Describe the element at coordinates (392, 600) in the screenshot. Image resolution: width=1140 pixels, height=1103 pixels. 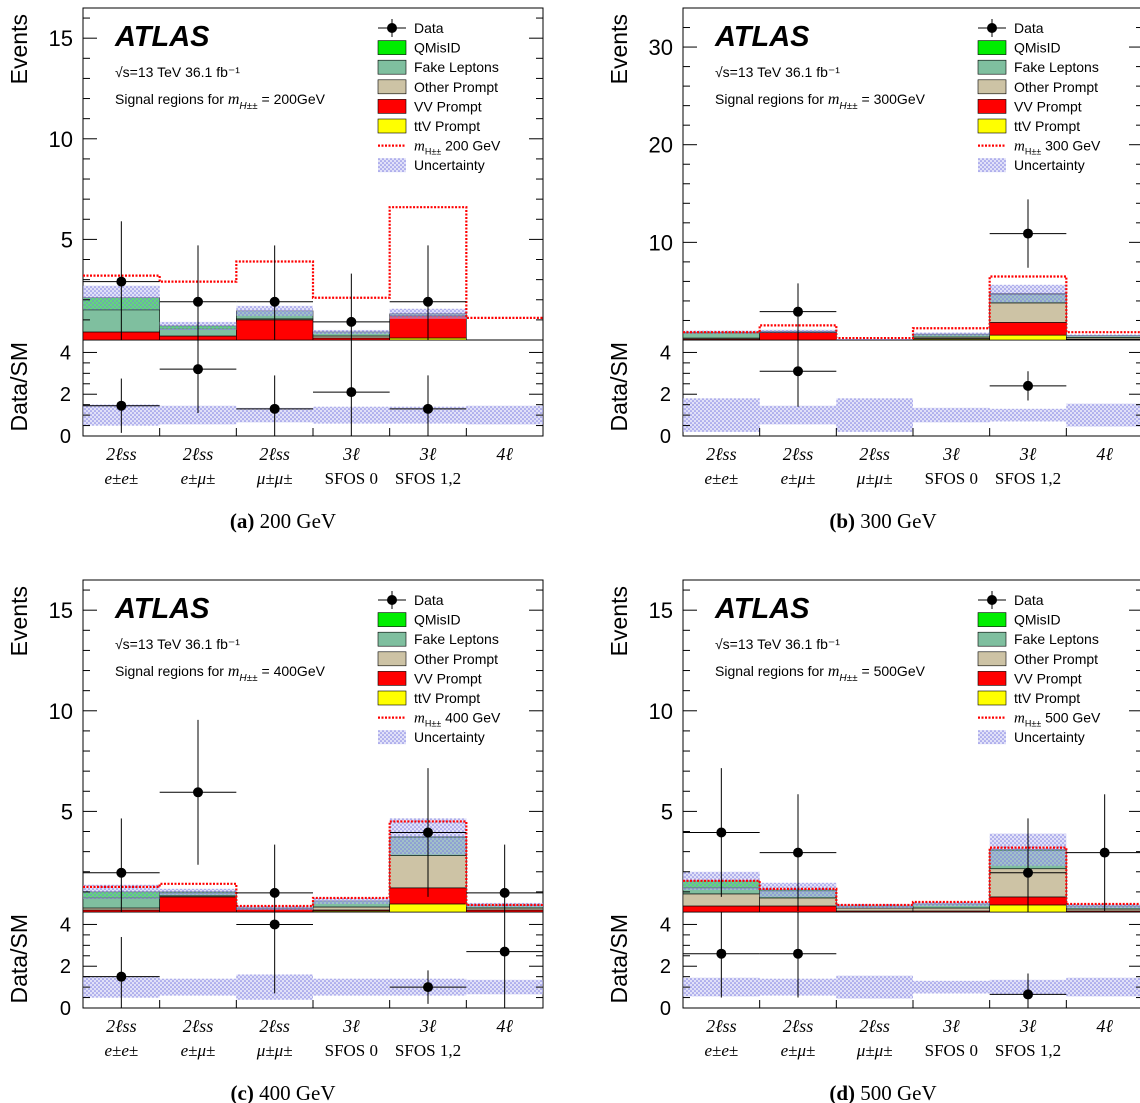
I see `legend-data-marker` at that location.